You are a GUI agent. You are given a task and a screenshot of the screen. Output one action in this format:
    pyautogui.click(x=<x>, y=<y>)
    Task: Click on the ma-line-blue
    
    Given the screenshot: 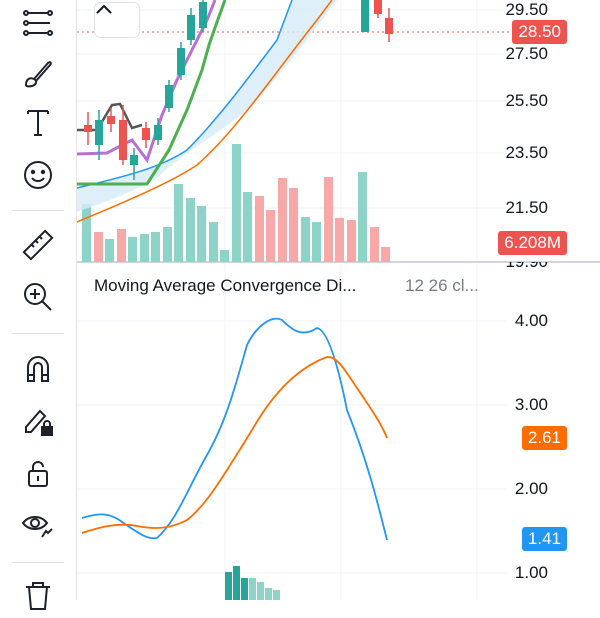 What is the action you would take?
    pyautogui.click(x=185, y=94)
    